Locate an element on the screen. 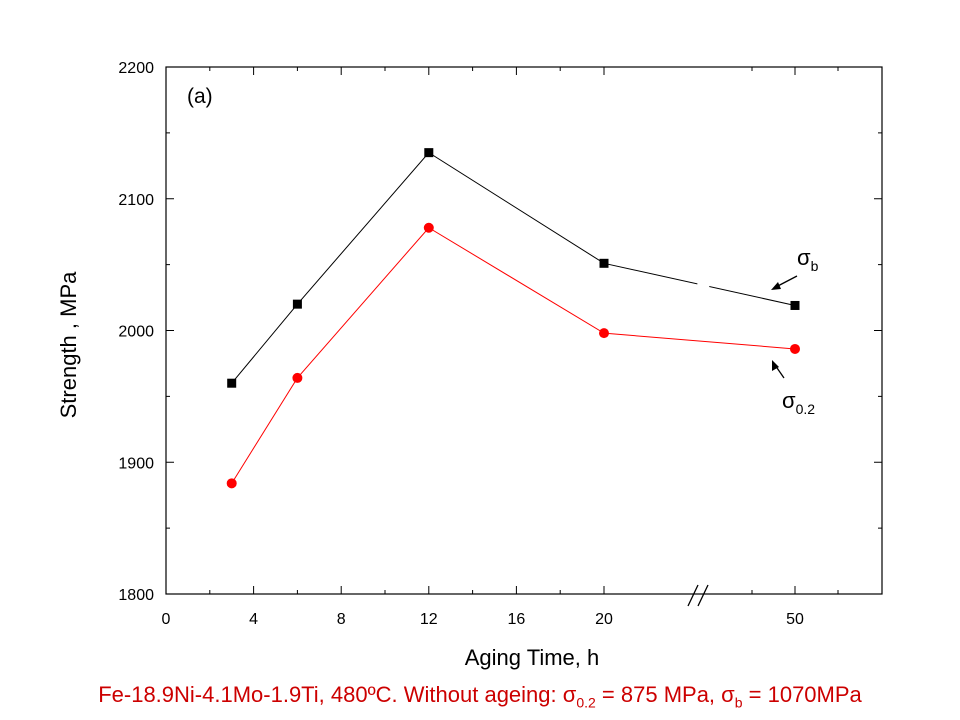 This screenshot has width=960, height=720. sigma-02-symbol: σ is located at coordinates (789, 400).